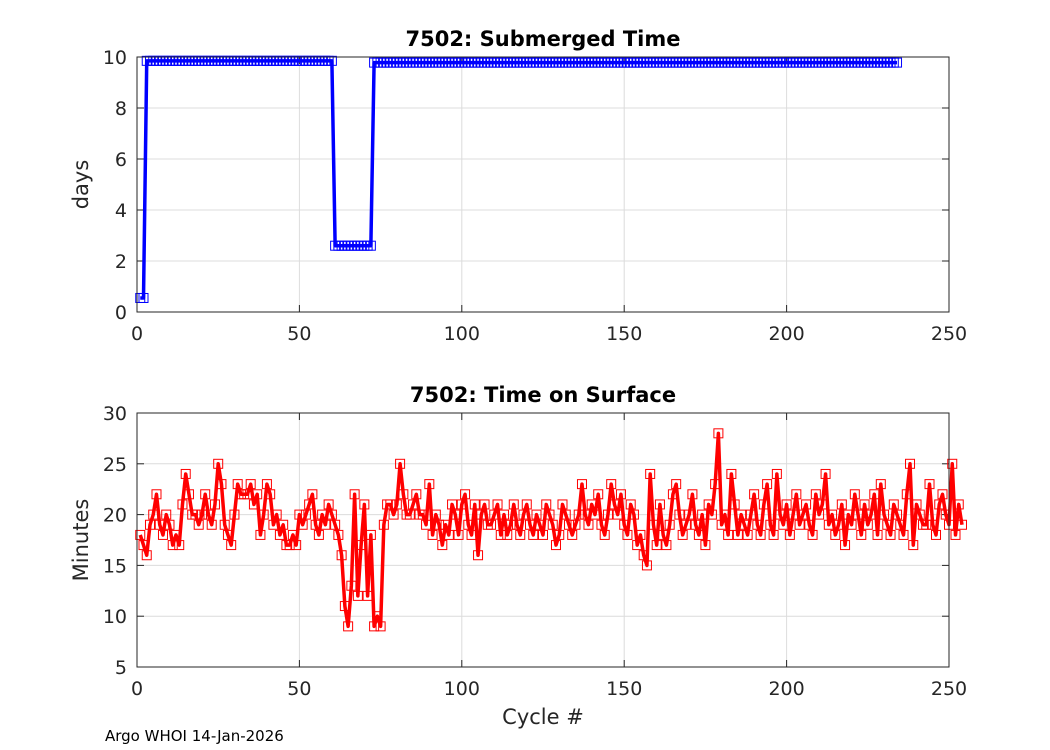 This screenshot has width=1050, height=750. Describe the element at coordinates (194, 736) in the screenshot. I see `footer-credit: Argo WHOI 14-Jan-2026` at that location.